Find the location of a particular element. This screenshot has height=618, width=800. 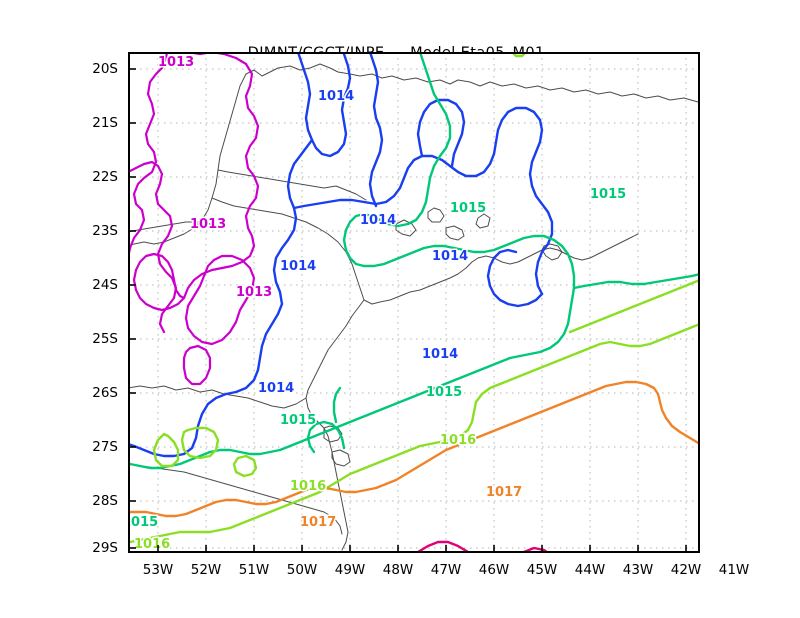

contour-label-1014-a: 1014 is located at coordinates (336, 96).